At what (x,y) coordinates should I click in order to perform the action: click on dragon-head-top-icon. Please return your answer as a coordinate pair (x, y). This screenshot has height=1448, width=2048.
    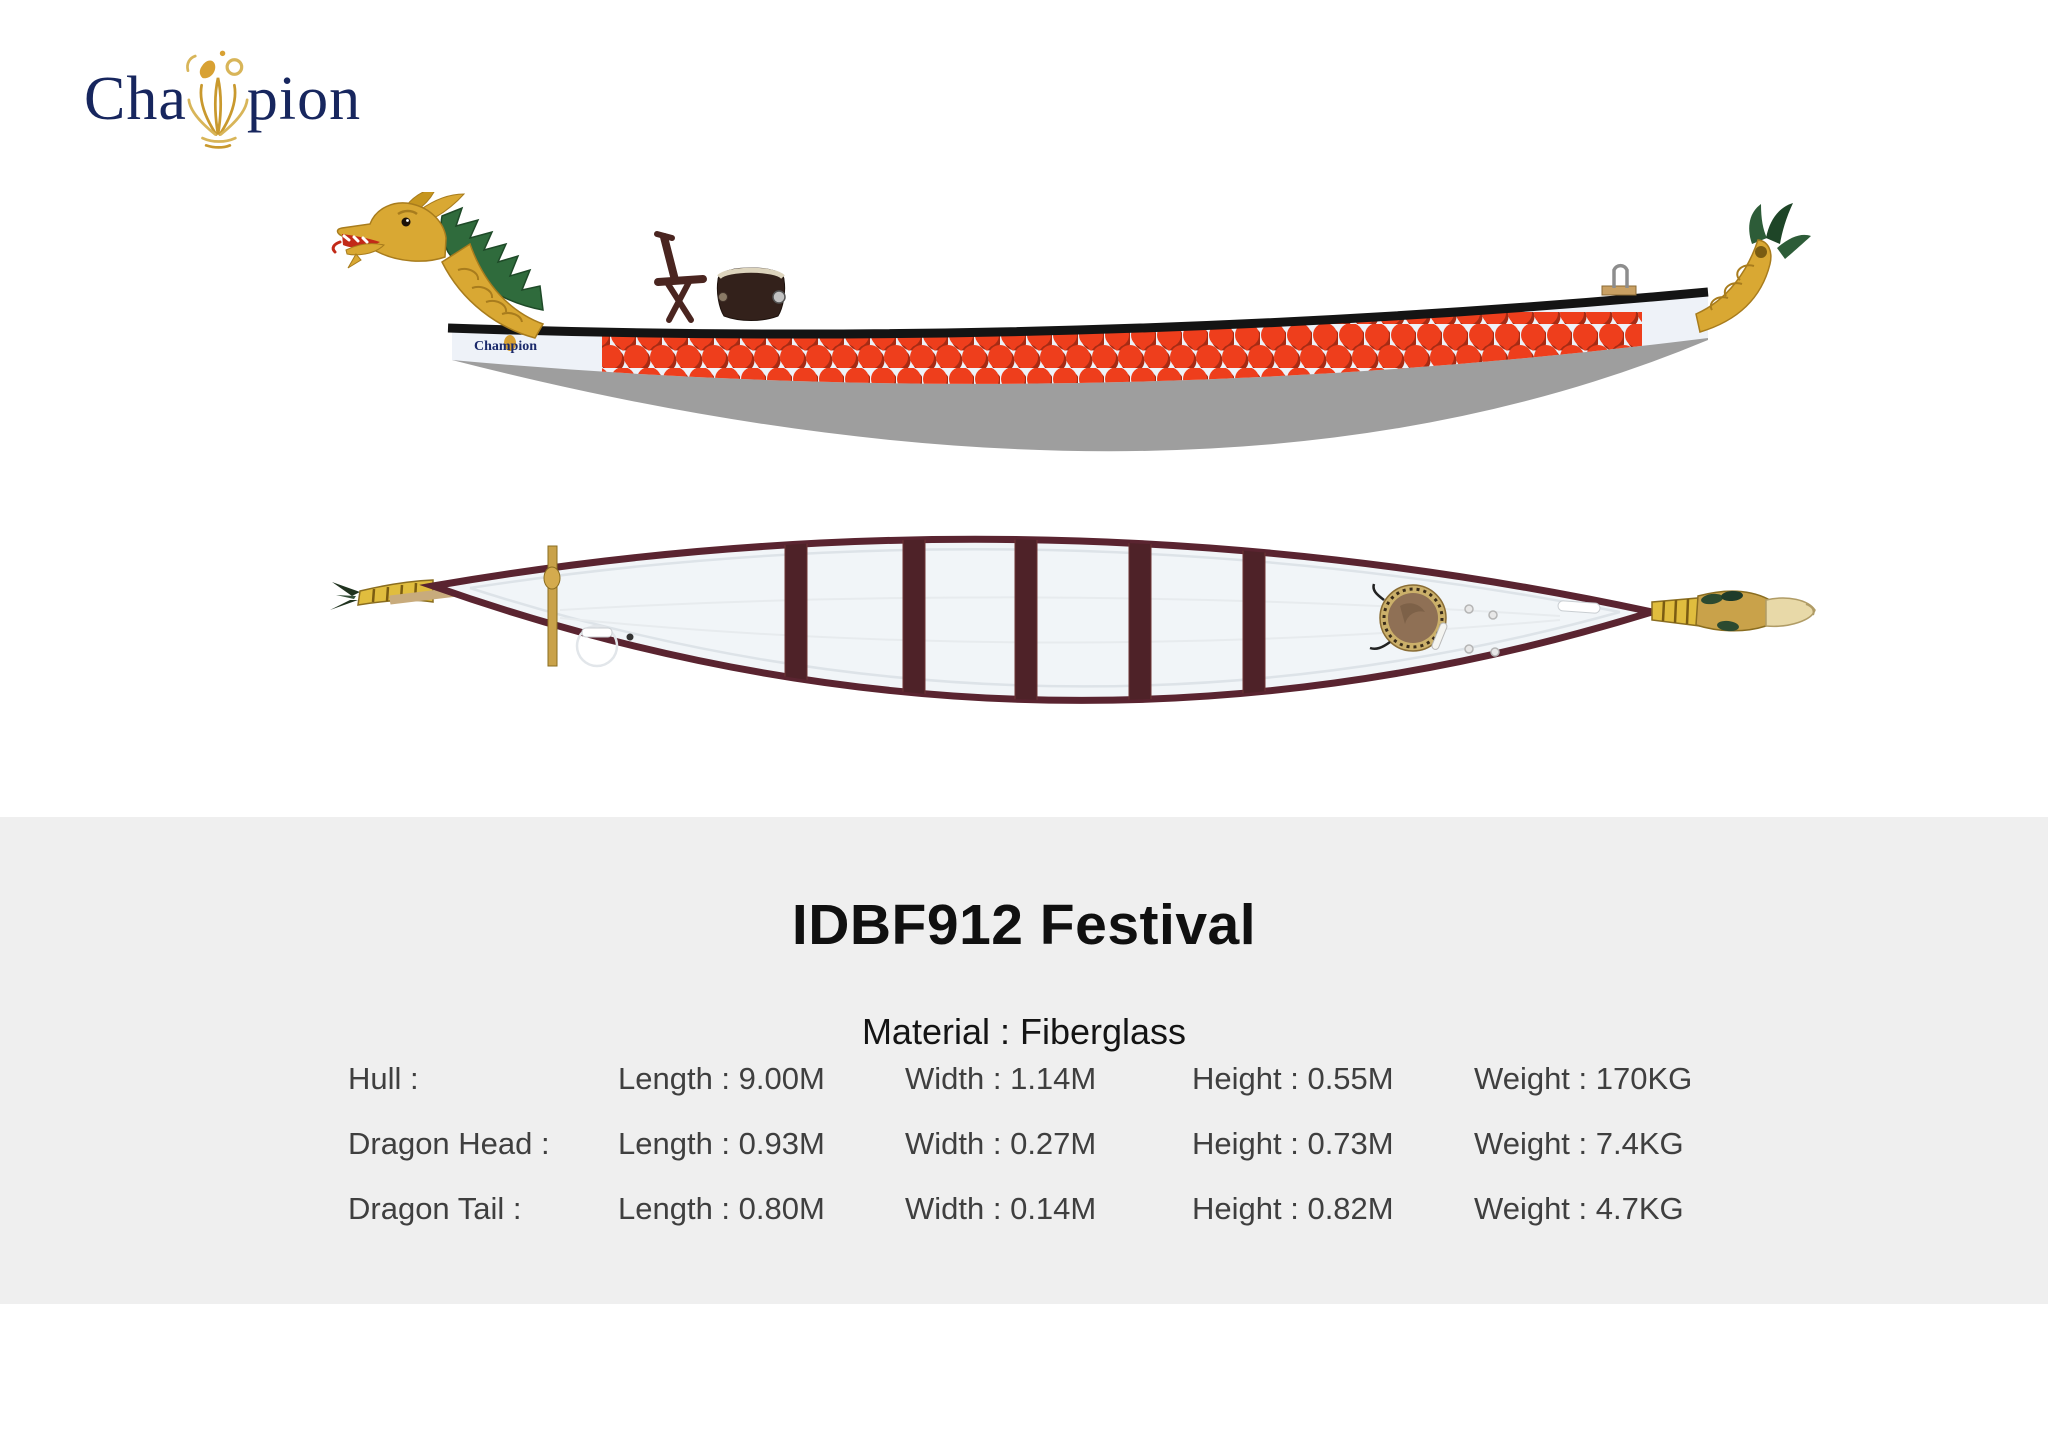
    Looking at the image, I should click on (1733, 611).